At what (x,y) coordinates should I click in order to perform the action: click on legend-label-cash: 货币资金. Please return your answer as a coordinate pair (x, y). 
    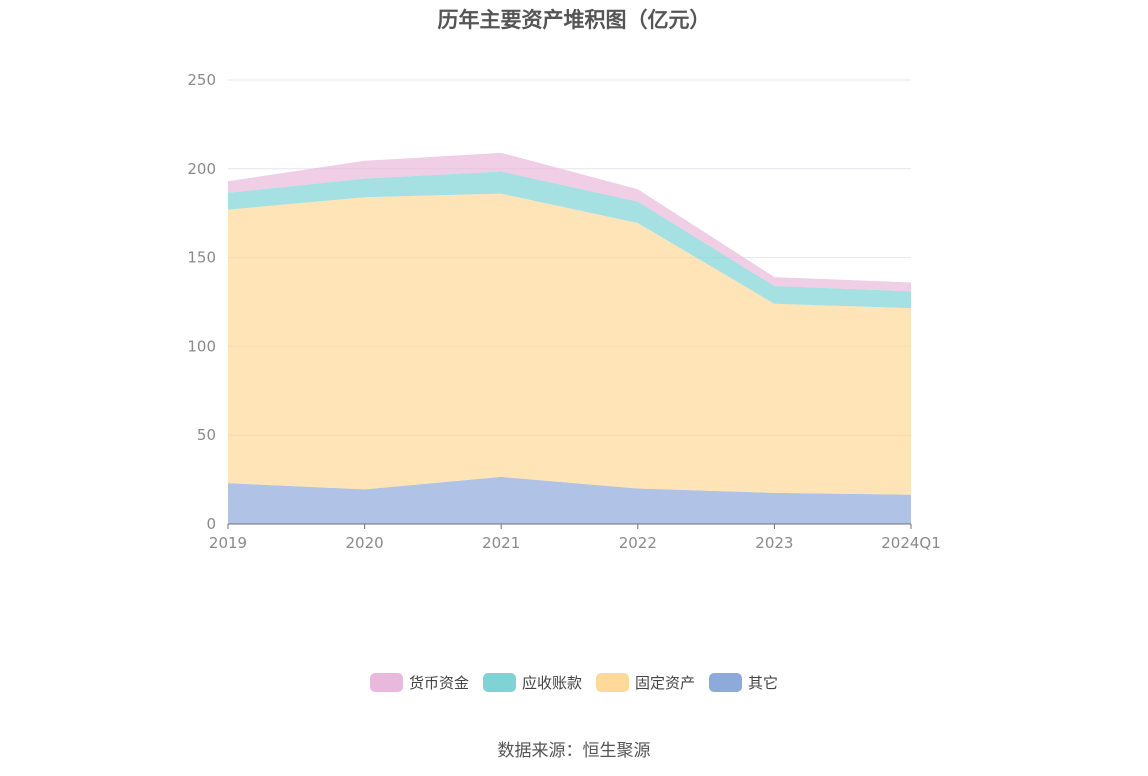
    Looking at the image, I should click on (438, 683).